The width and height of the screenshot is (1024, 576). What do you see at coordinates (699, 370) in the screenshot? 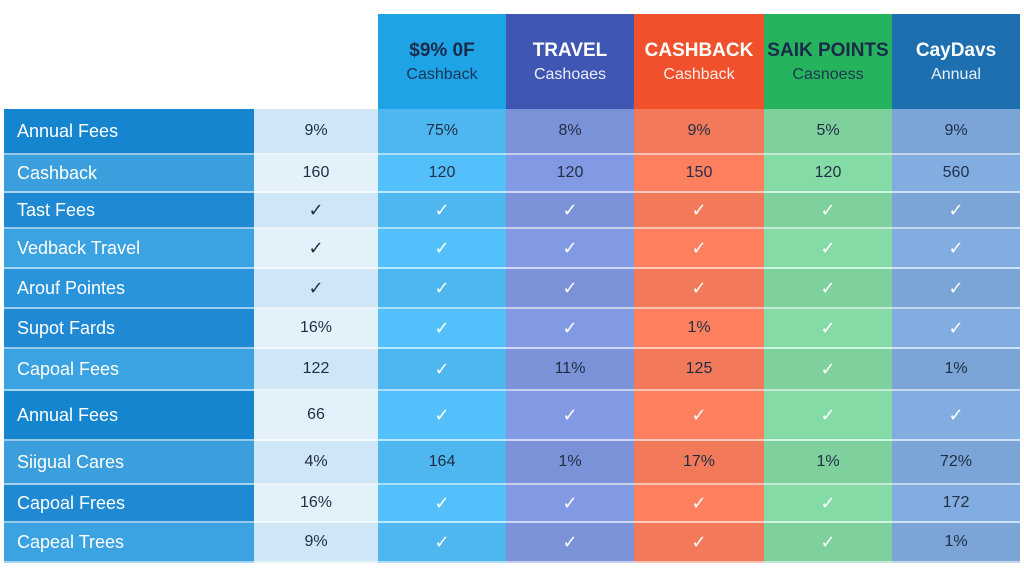
I see `cell-value: 125` at bounding box center [699, 370].